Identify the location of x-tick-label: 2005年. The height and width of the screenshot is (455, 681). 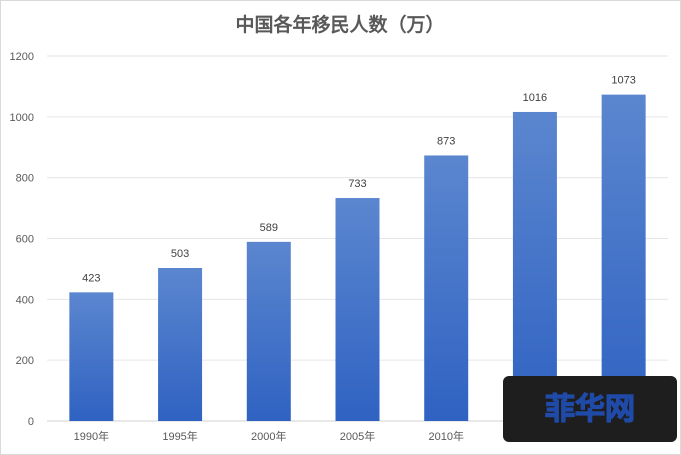
(357, 436).